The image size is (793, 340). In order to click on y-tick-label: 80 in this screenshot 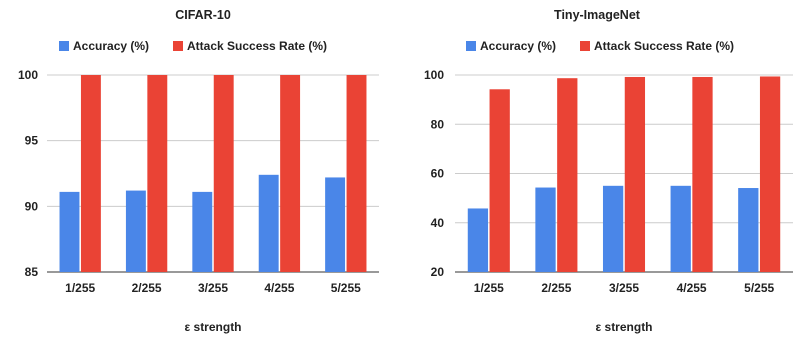, I will do `click(438, 124)`.